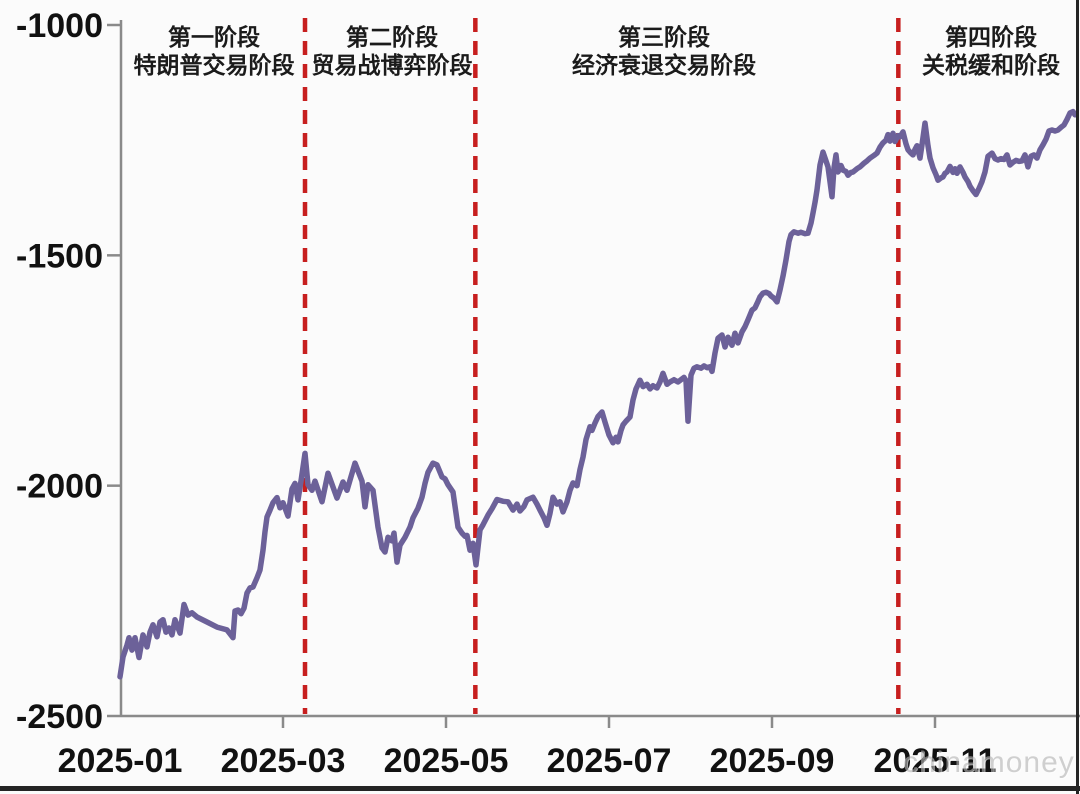 The height and width of the screenshot is (794, 1080). Describe the element at coordinates (283, 761) in the screenshot. I see `x-tick-label: 2025-03` at that location.